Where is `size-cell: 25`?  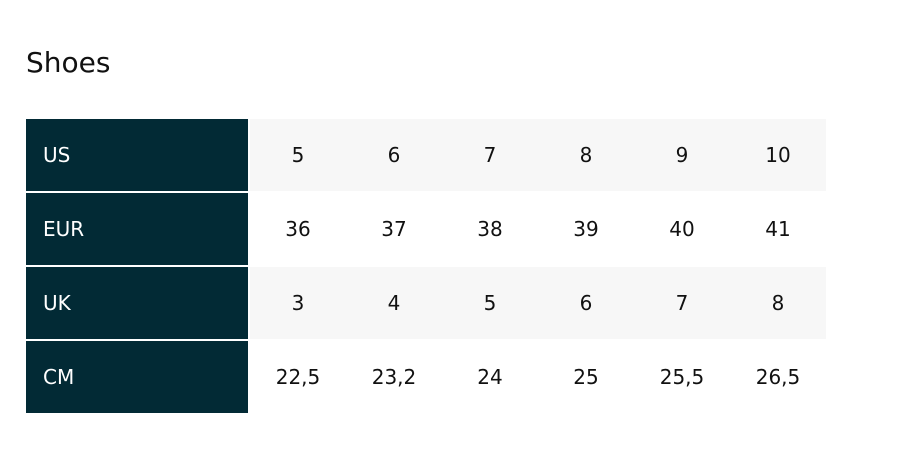 size-cell: 25 is located at coordinates (586, 377).